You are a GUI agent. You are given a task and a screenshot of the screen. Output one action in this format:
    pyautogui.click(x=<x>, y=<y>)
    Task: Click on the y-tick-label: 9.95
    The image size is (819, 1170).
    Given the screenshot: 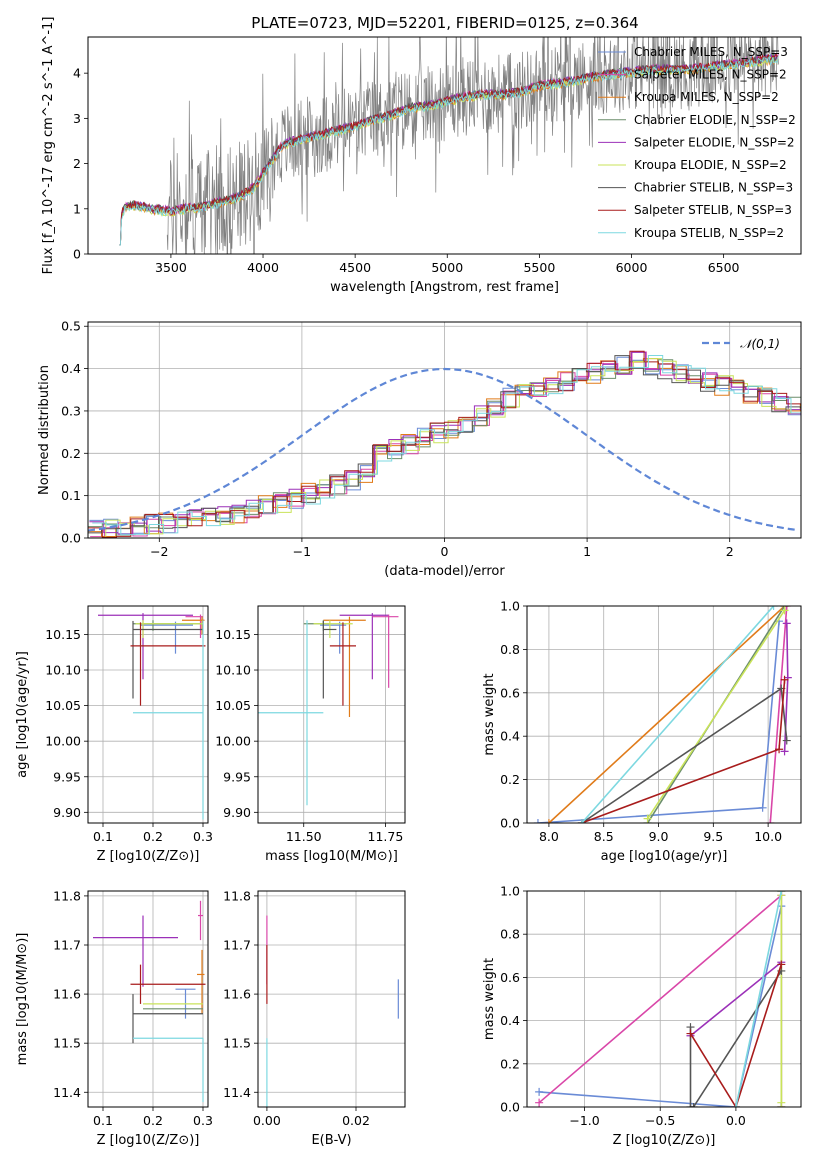 What is the action you would take?
    pyautogui.click(x=67, y=776)
    